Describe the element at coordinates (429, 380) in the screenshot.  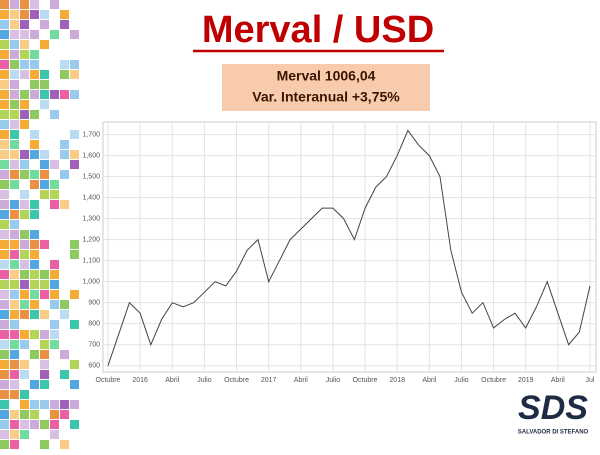
I see `x-tick-label: Abril` at that location.